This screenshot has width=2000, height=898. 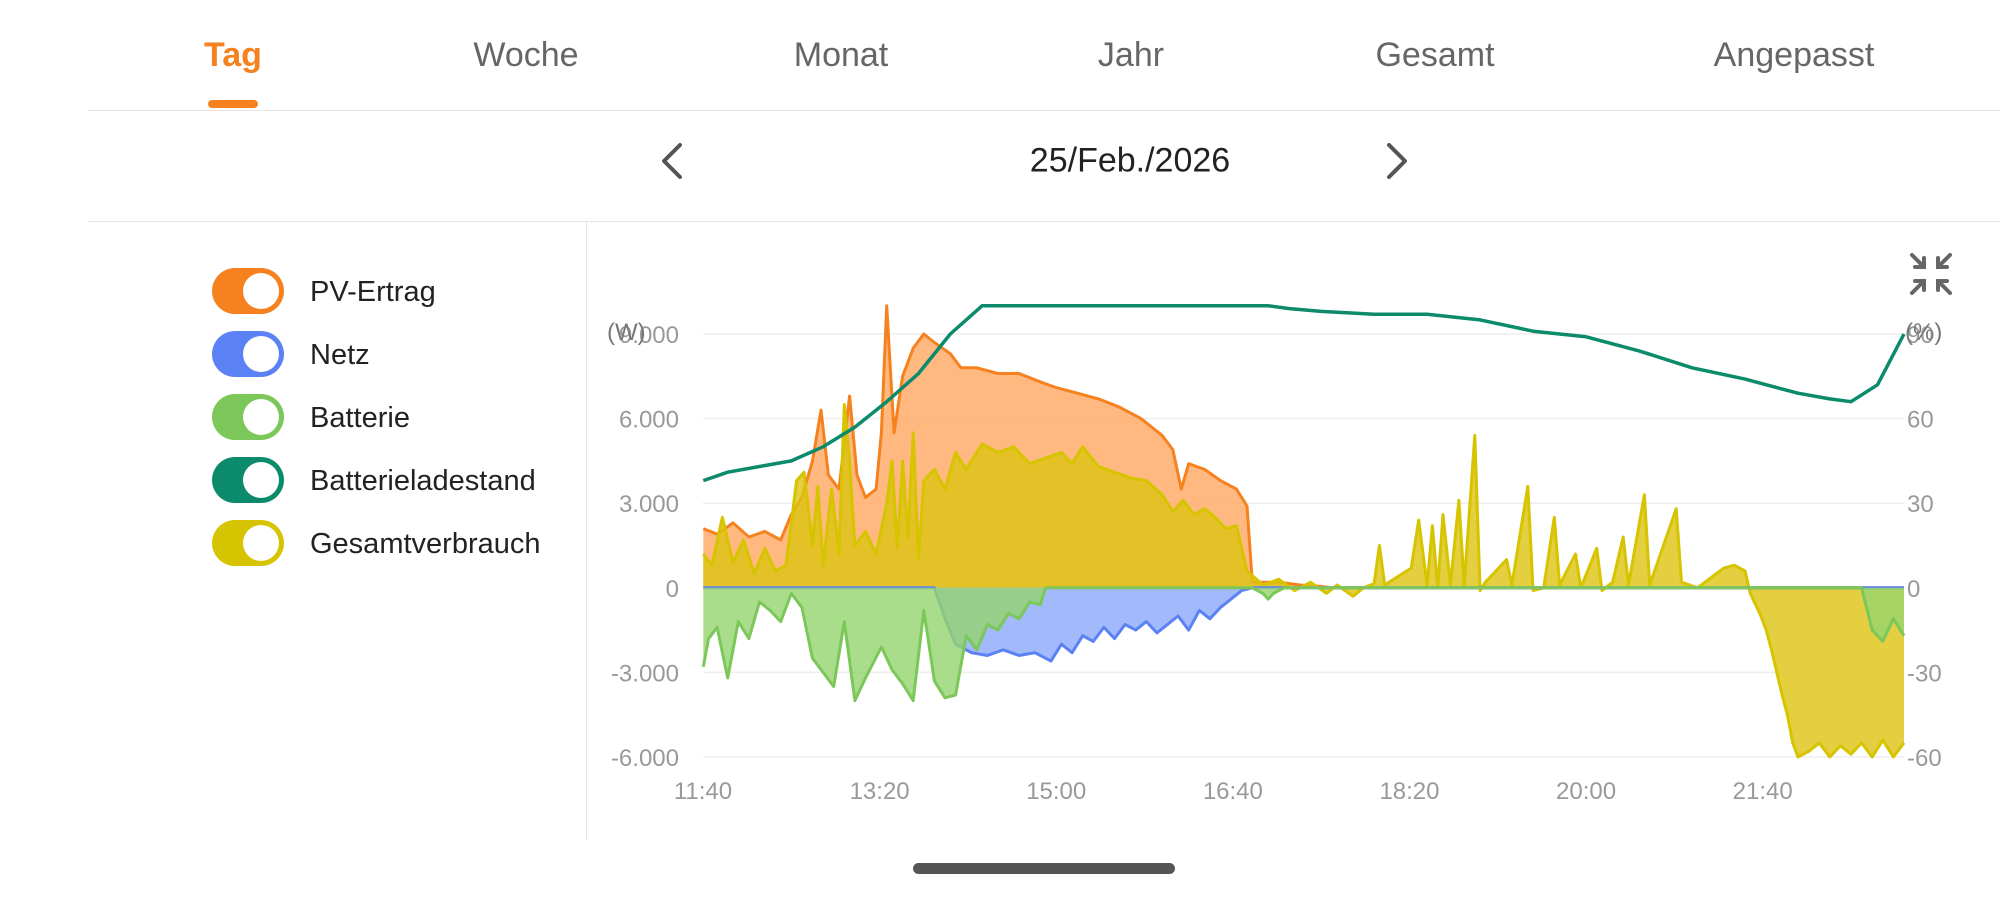 What do you see at coordinates (841, 55) in the screenshot?
I see `tab-monat: Monat` at bounding box center [841, 55].